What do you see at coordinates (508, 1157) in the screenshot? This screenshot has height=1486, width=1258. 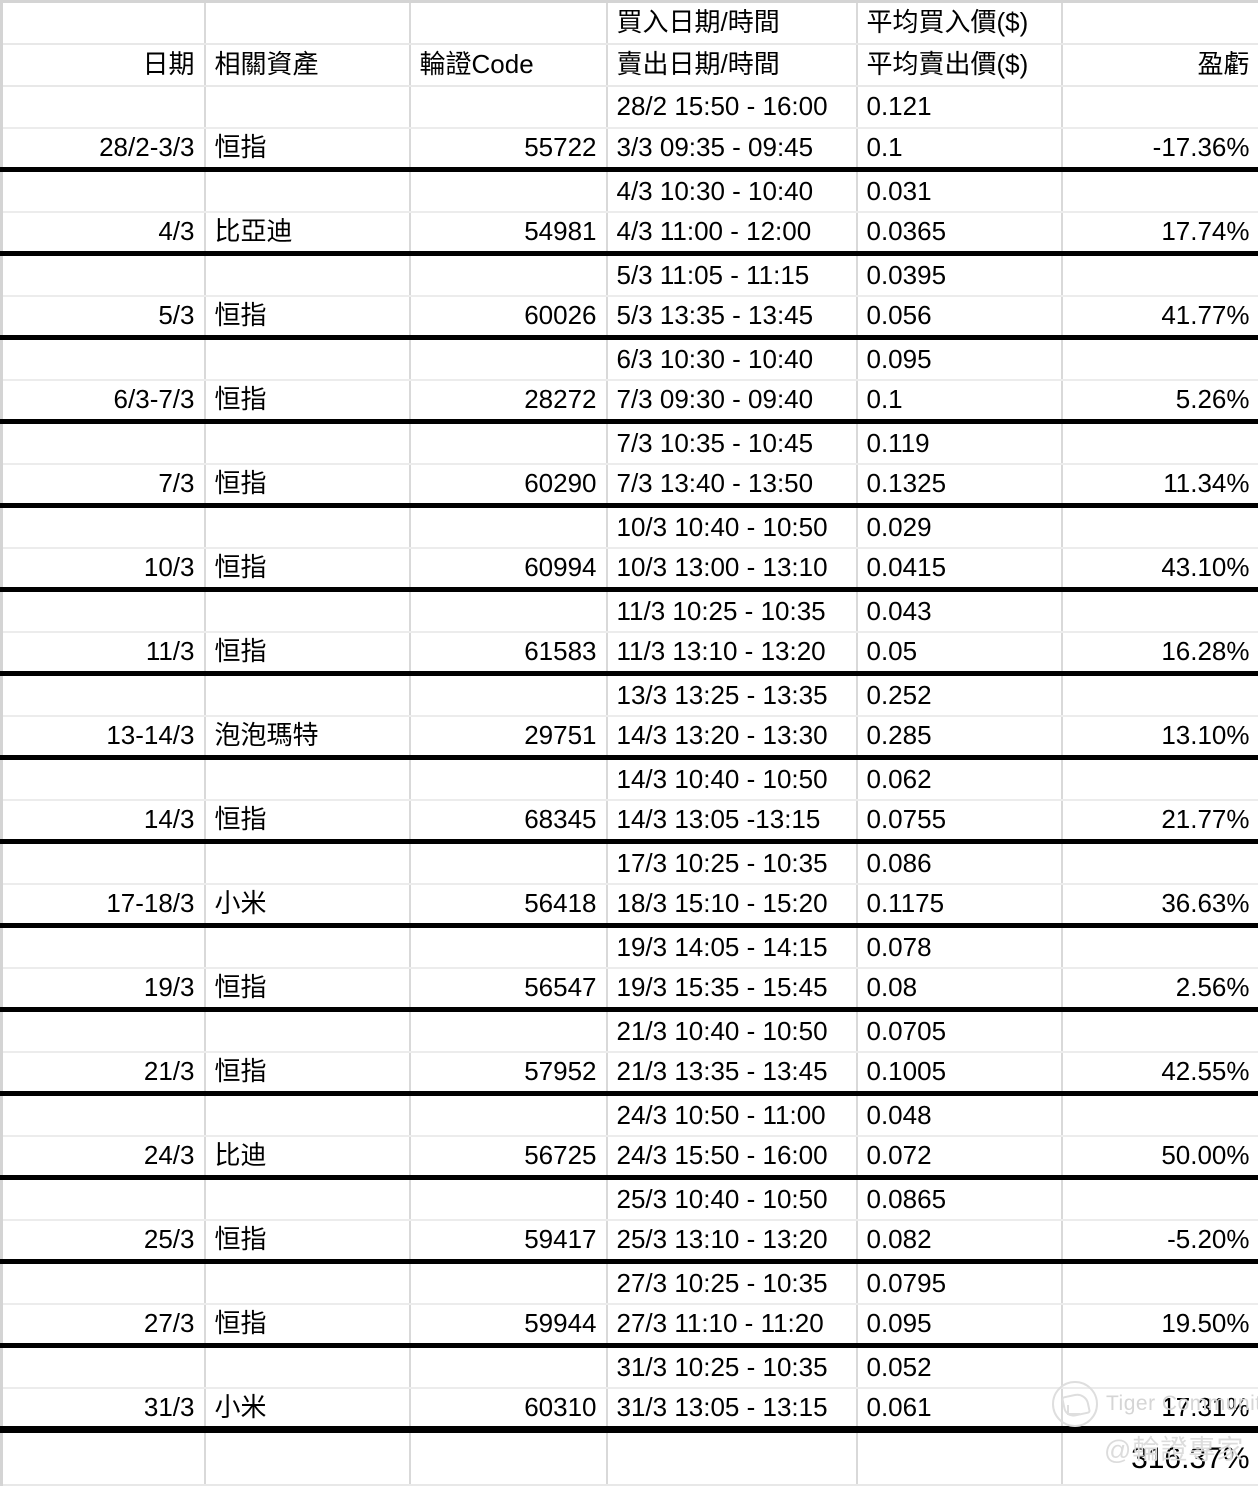 I see `cell-code: 56725` at bounding box center [508, 1157].